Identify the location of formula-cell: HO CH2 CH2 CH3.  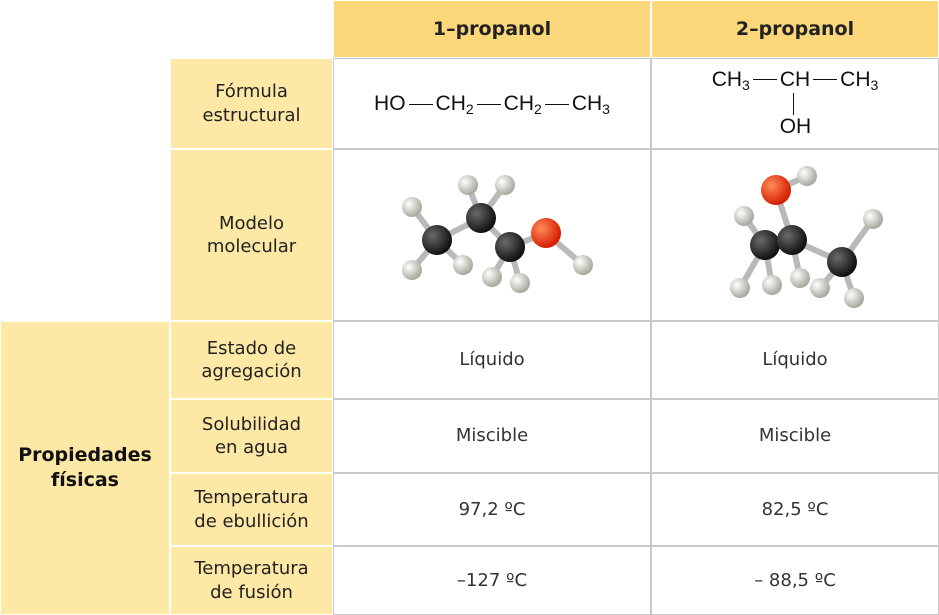
(492, 103).